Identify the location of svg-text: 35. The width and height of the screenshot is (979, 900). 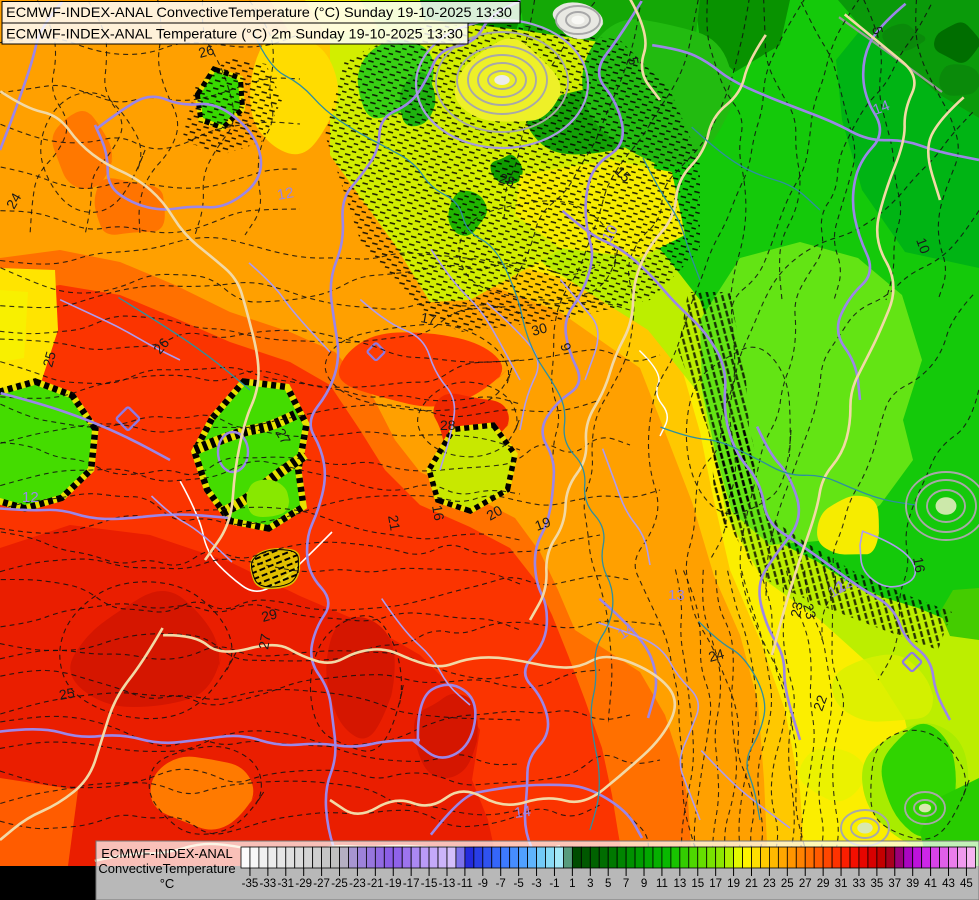
(876, 884).